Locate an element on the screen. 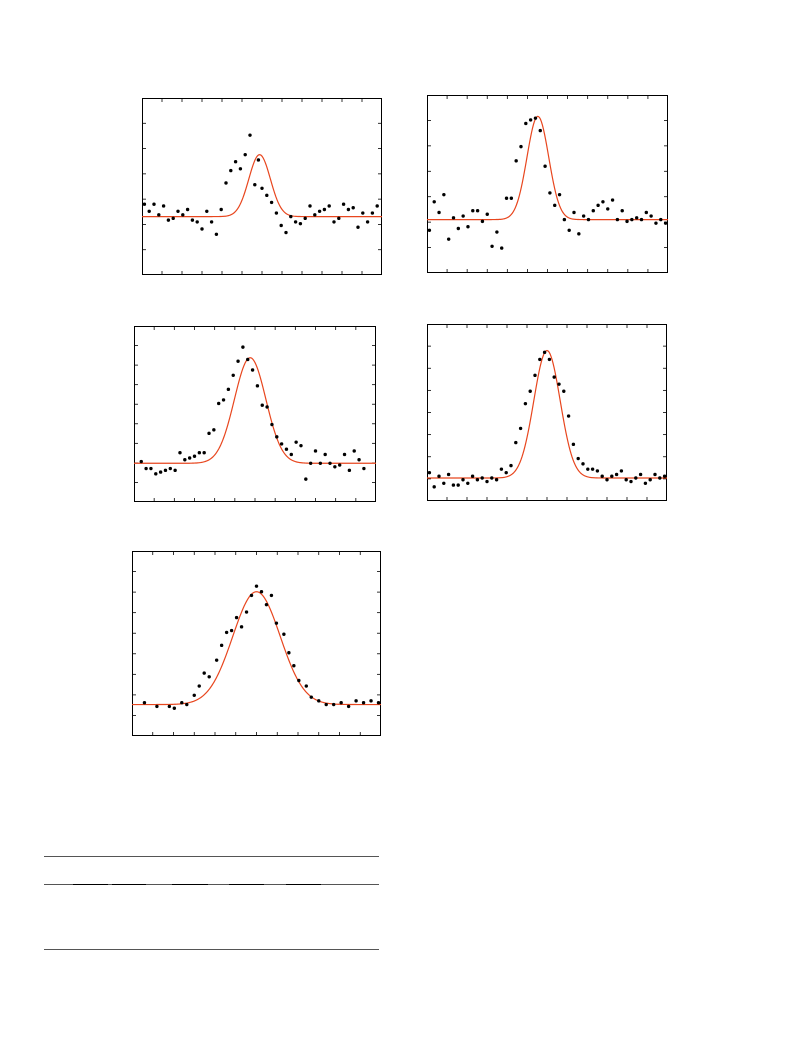 Image resolution: width=793 pixels, height=1057 pixels. table-top-rule is located at coordinates (211, 856).